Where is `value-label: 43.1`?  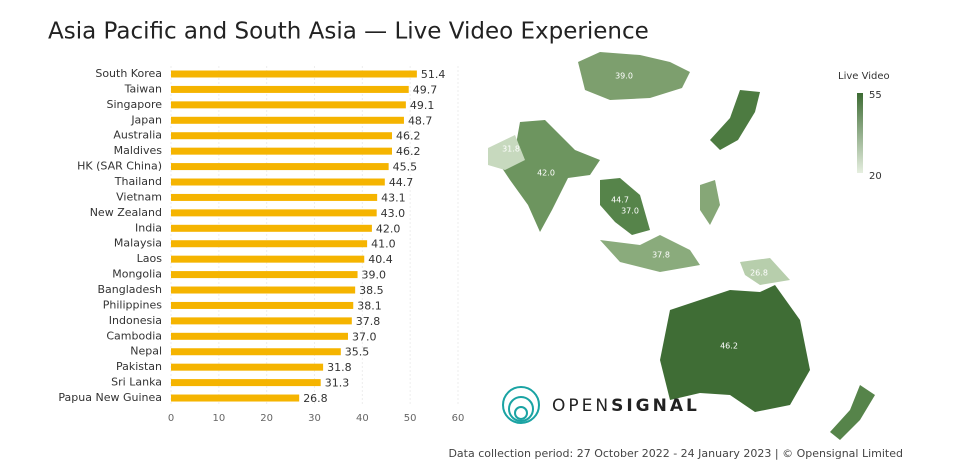 value-label: 43.1 is located at coordinates (393, 197).